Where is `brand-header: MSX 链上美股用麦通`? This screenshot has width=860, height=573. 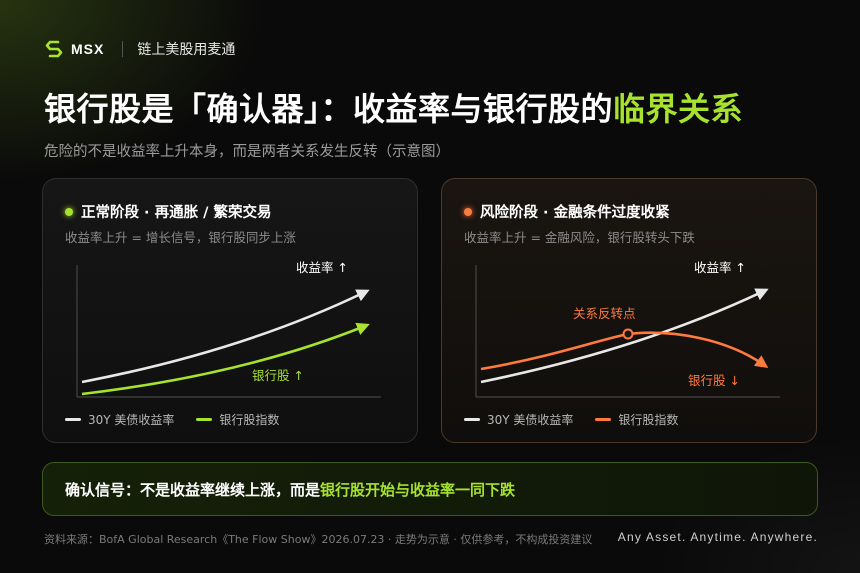
brand-header: MSX 链上美股用麦通 is located at coordinates (139, 49).